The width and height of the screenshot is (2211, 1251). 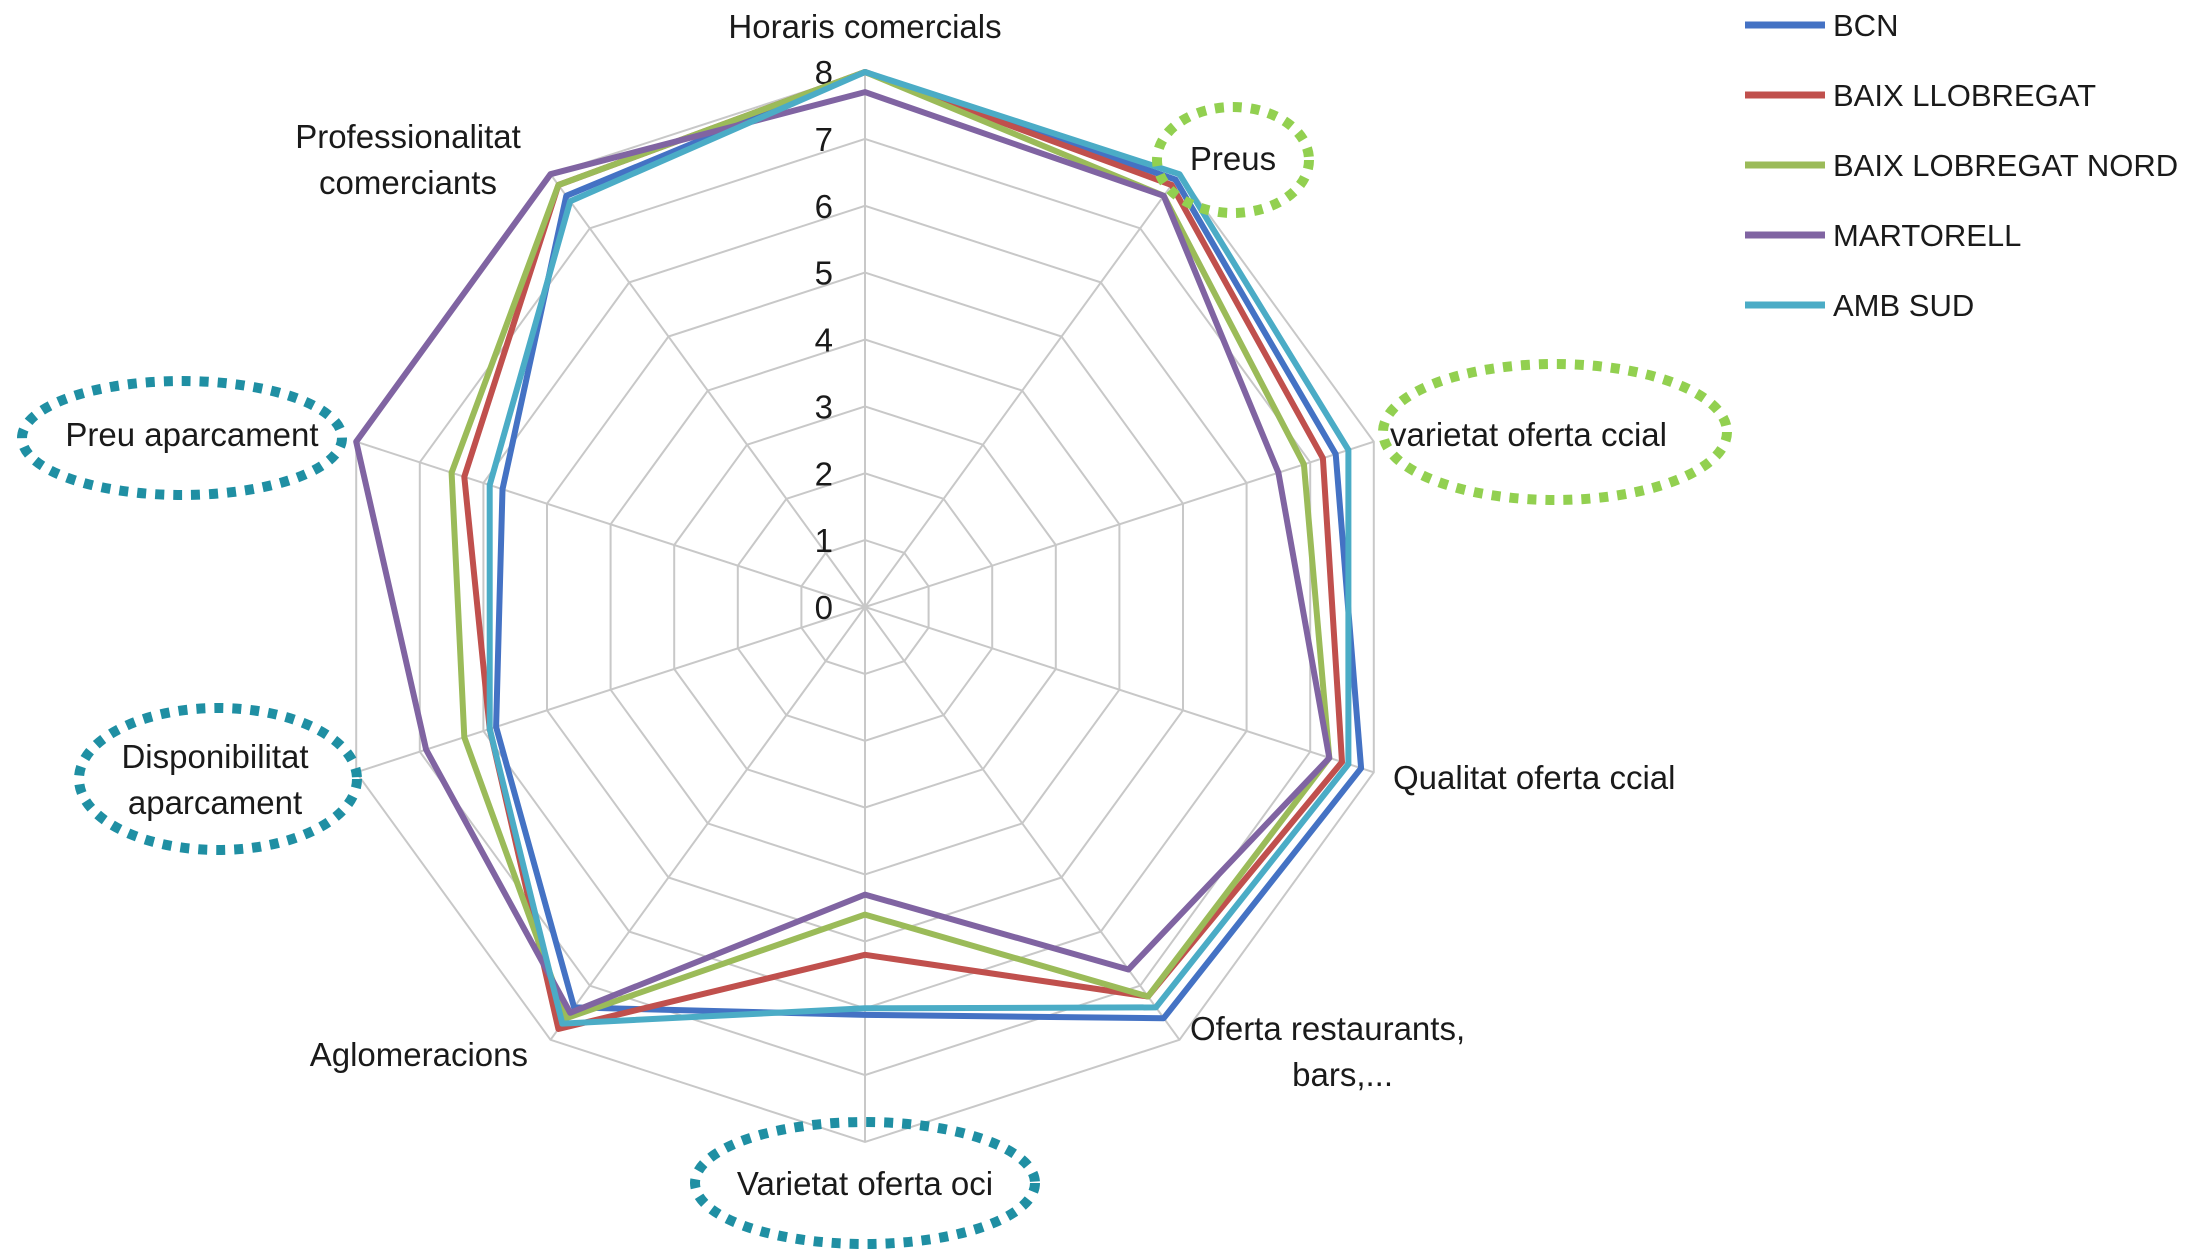 I want to click on category-label-preus: Preus, so click(x=1233, y=158).